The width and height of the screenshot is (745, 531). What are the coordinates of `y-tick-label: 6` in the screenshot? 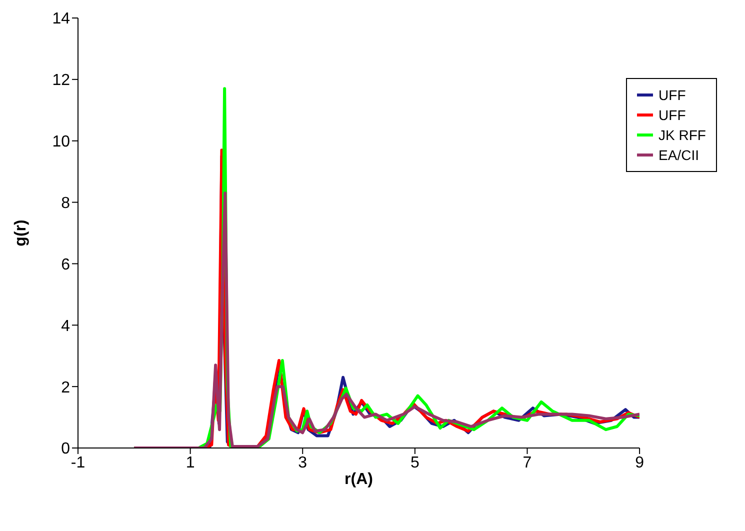 It's located at (65, 265).